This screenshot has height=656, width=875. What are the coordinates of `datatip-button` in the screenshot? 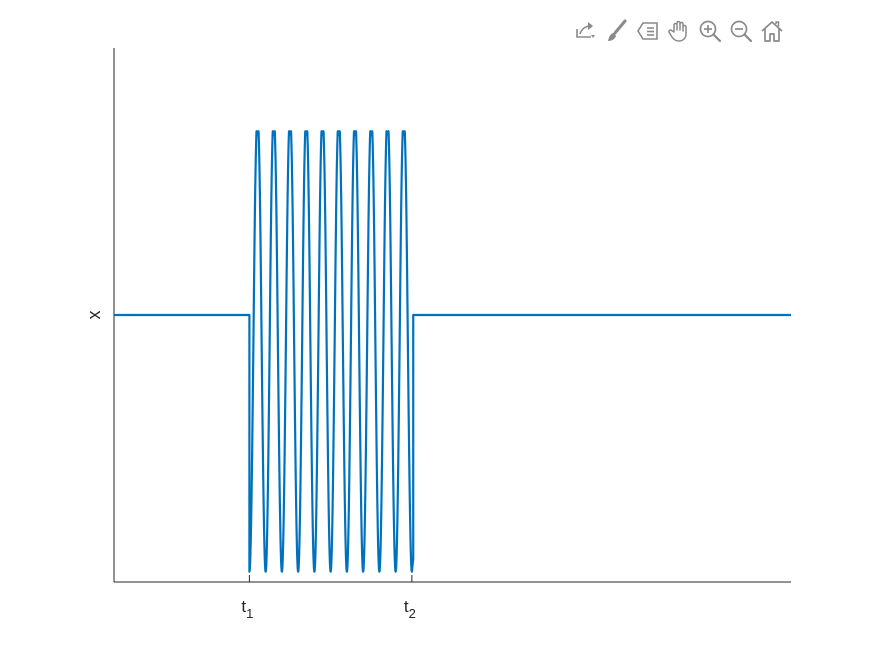 It's located at (648, 31).